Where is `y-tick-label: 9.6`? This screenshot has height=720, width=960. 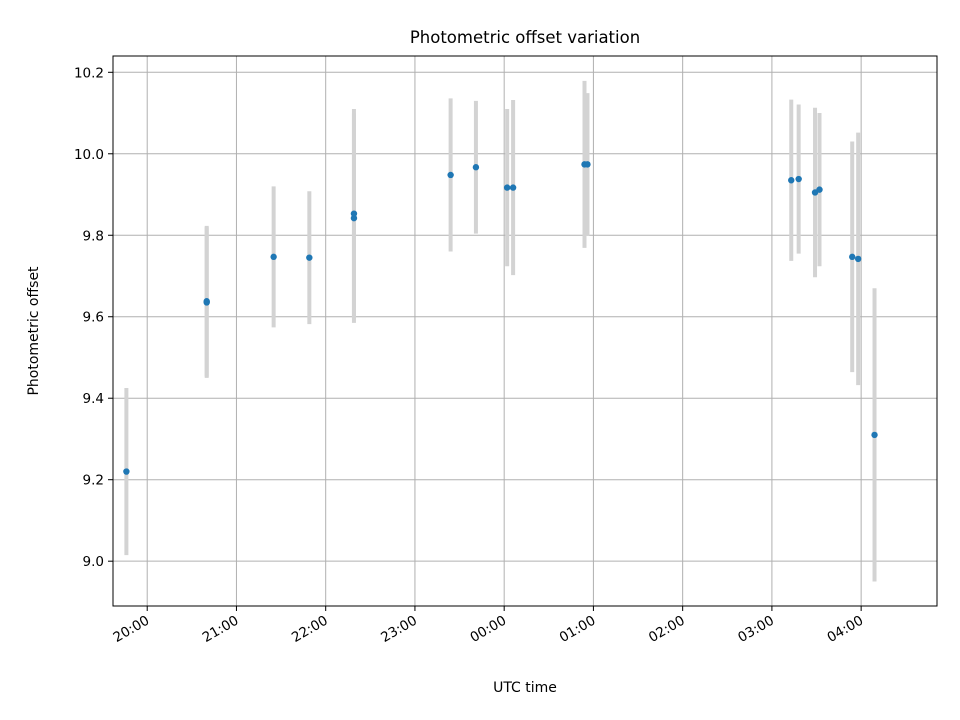
y-tick-label: 9.6 is located at coordinates (93, 318).